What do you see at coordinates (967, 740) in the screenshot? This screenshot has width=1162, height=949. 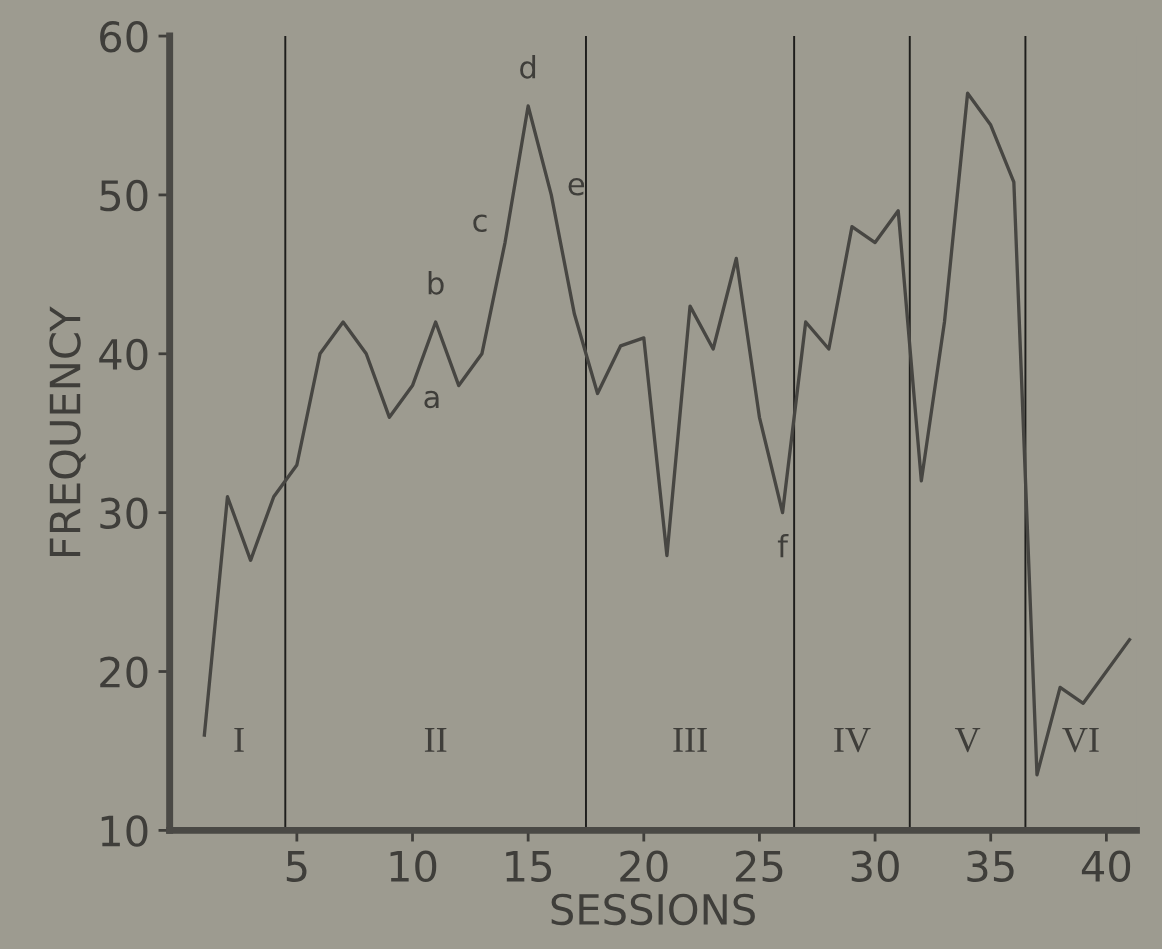 I see `annotation: V` at bounding box center [967, 740].